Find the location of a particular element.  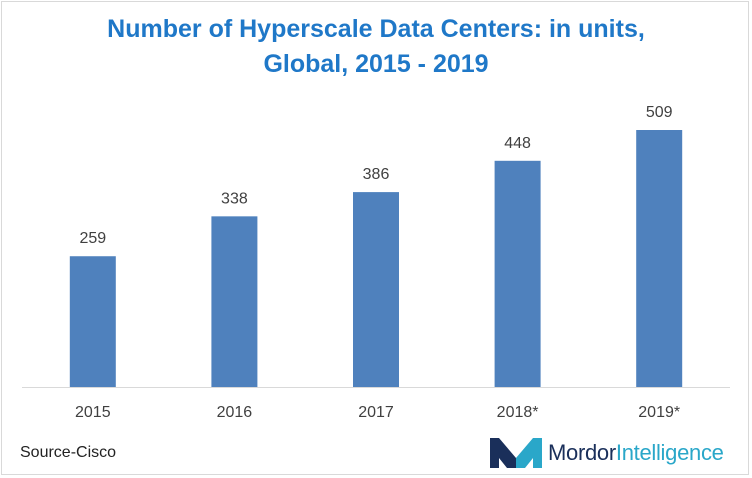

source-note: Source-Cisco is located at coordinates (68, 452).